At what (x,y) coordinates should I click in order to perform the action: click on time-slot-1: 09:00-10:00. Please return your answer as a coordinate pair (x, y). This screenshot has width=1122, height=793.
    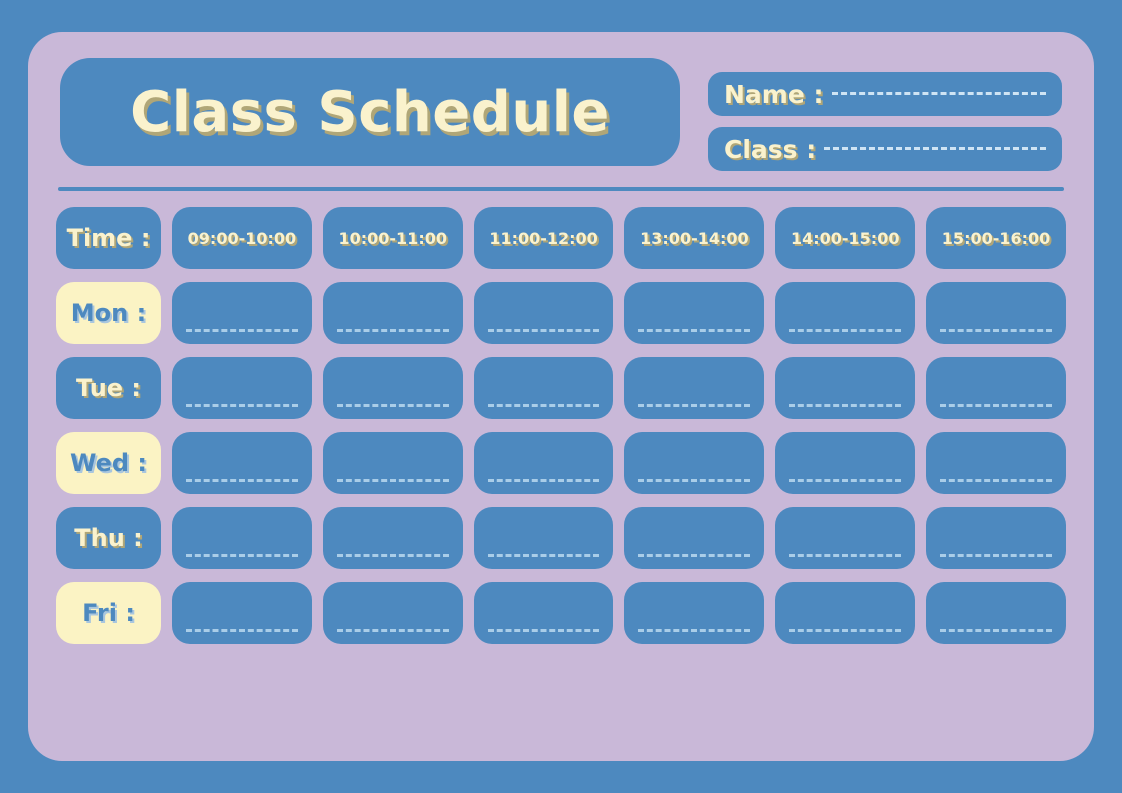
    Looking at the image, I should click on (242, 238).